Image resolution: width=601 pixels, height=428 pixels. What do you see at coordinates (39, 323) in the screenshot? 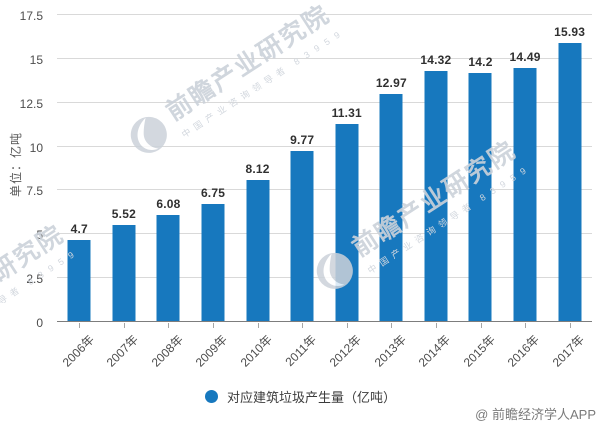
I see `y-tick-label: 0` at bounding box center [39, 323].